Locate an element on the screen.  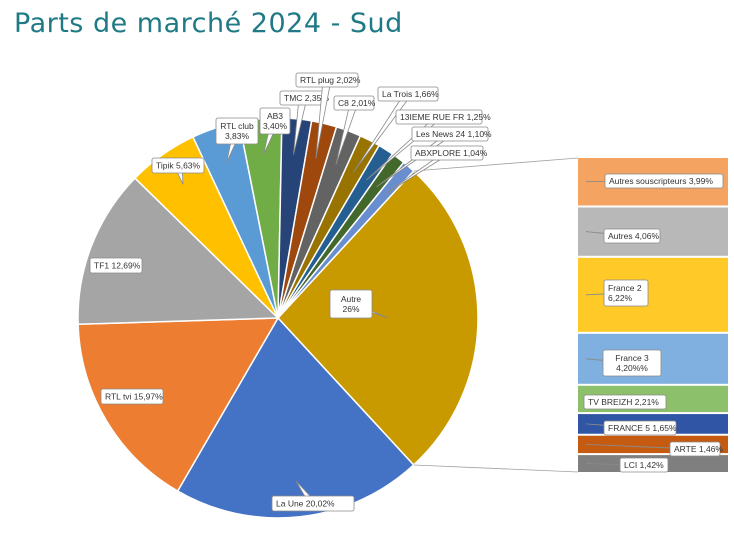
data-label-tf1: TF1 12,69% is located at coordinates (116, 265).